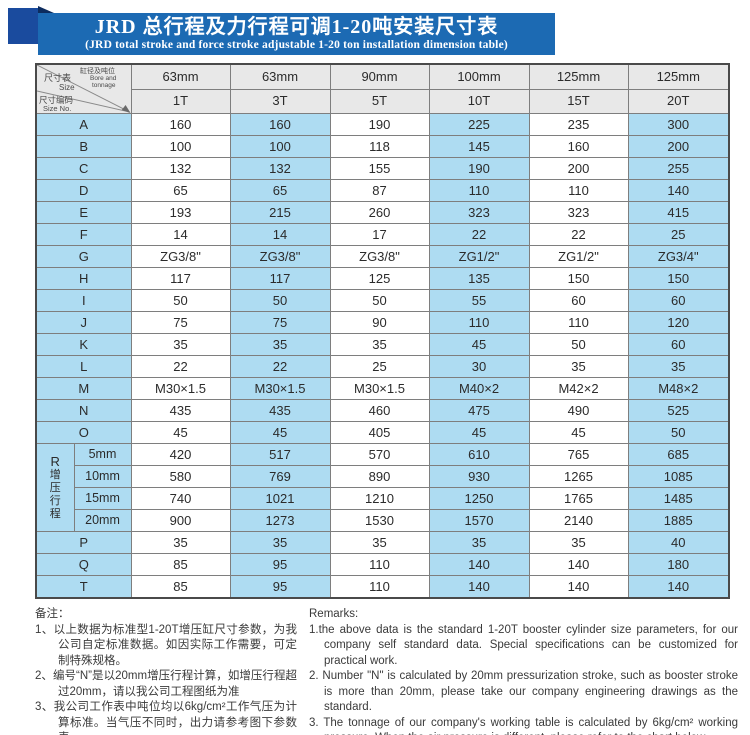  What do you see at coordinates (280, 322) in the screenshot?
I see `value-cell: 75` at bounding box center [280, 322].